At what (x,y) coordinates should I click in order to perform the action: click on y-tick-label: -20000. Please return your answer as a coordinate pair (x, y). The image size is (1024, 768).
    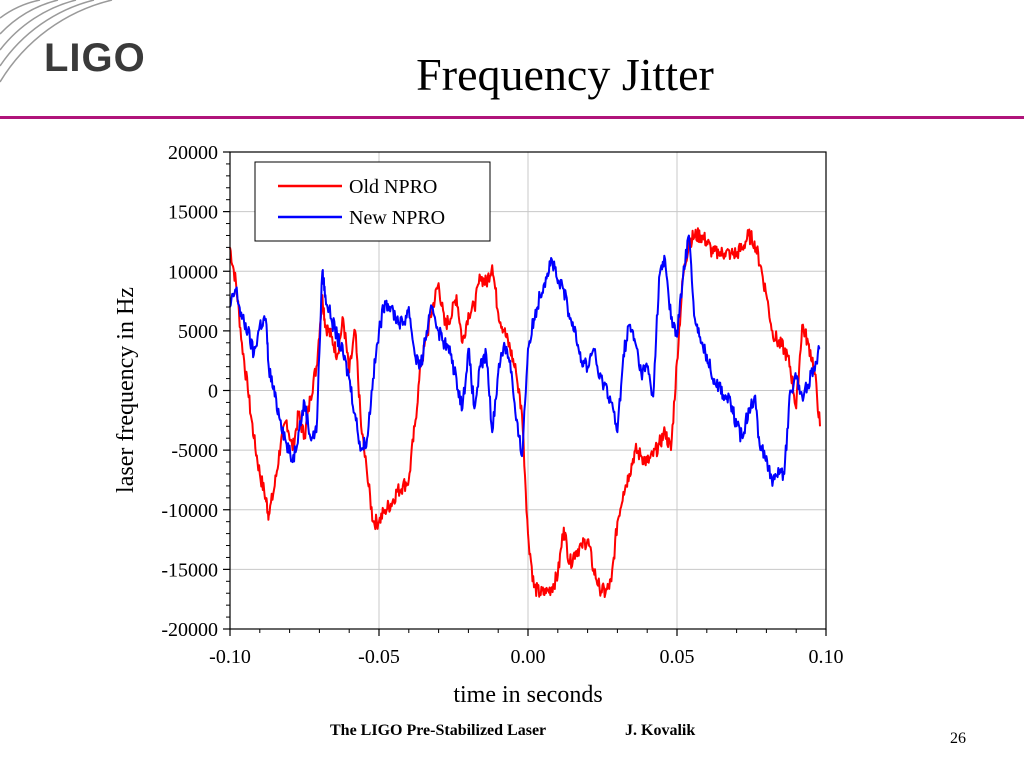
    Looking at the image, I should click on (189, 630).